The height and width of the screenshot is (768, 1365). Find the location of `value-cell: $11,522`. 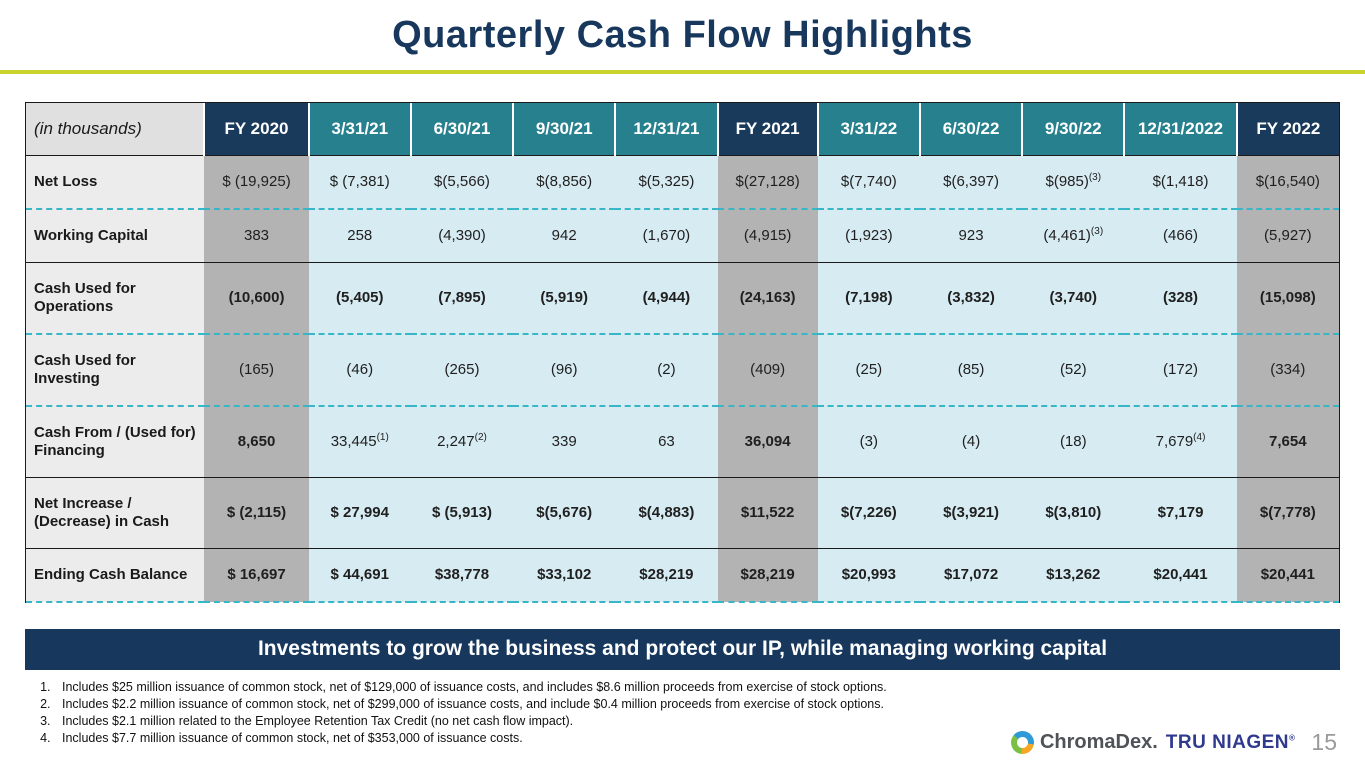

value-cell: $11,522 is located at coordinates (767, 512).